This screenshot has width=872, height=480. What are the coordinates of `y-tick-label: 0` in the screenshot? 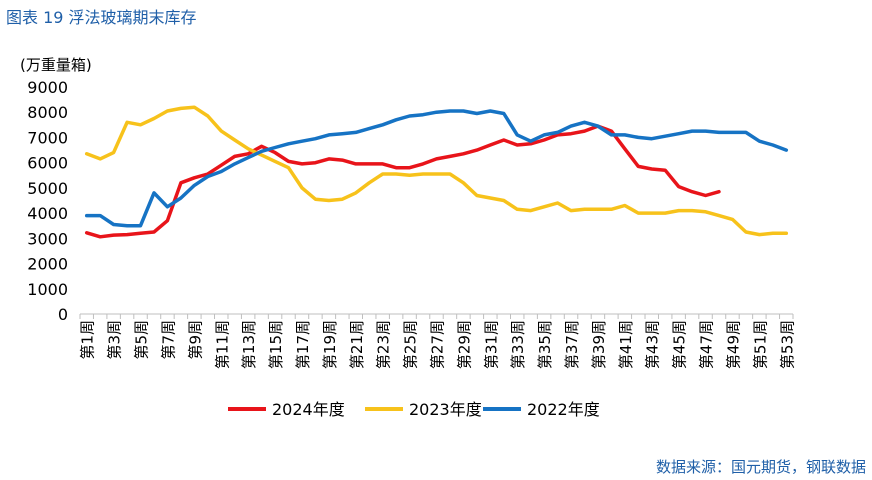 It's located at (63, 314).